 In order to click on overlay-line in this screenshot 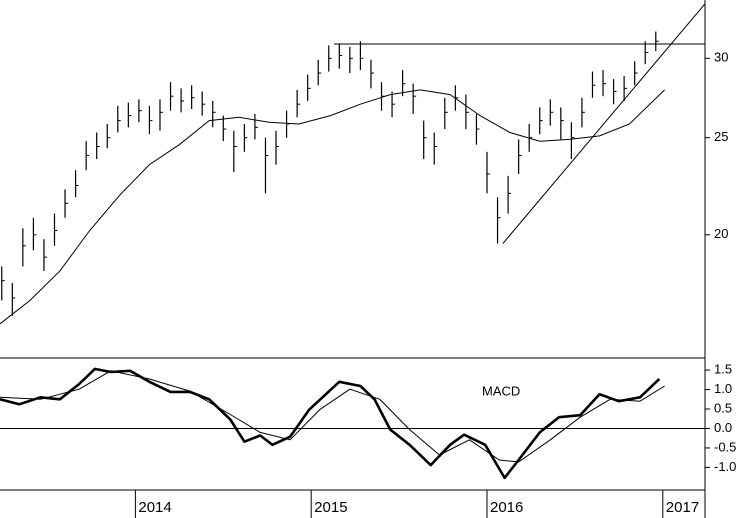, I will do `click(604, 123)`.